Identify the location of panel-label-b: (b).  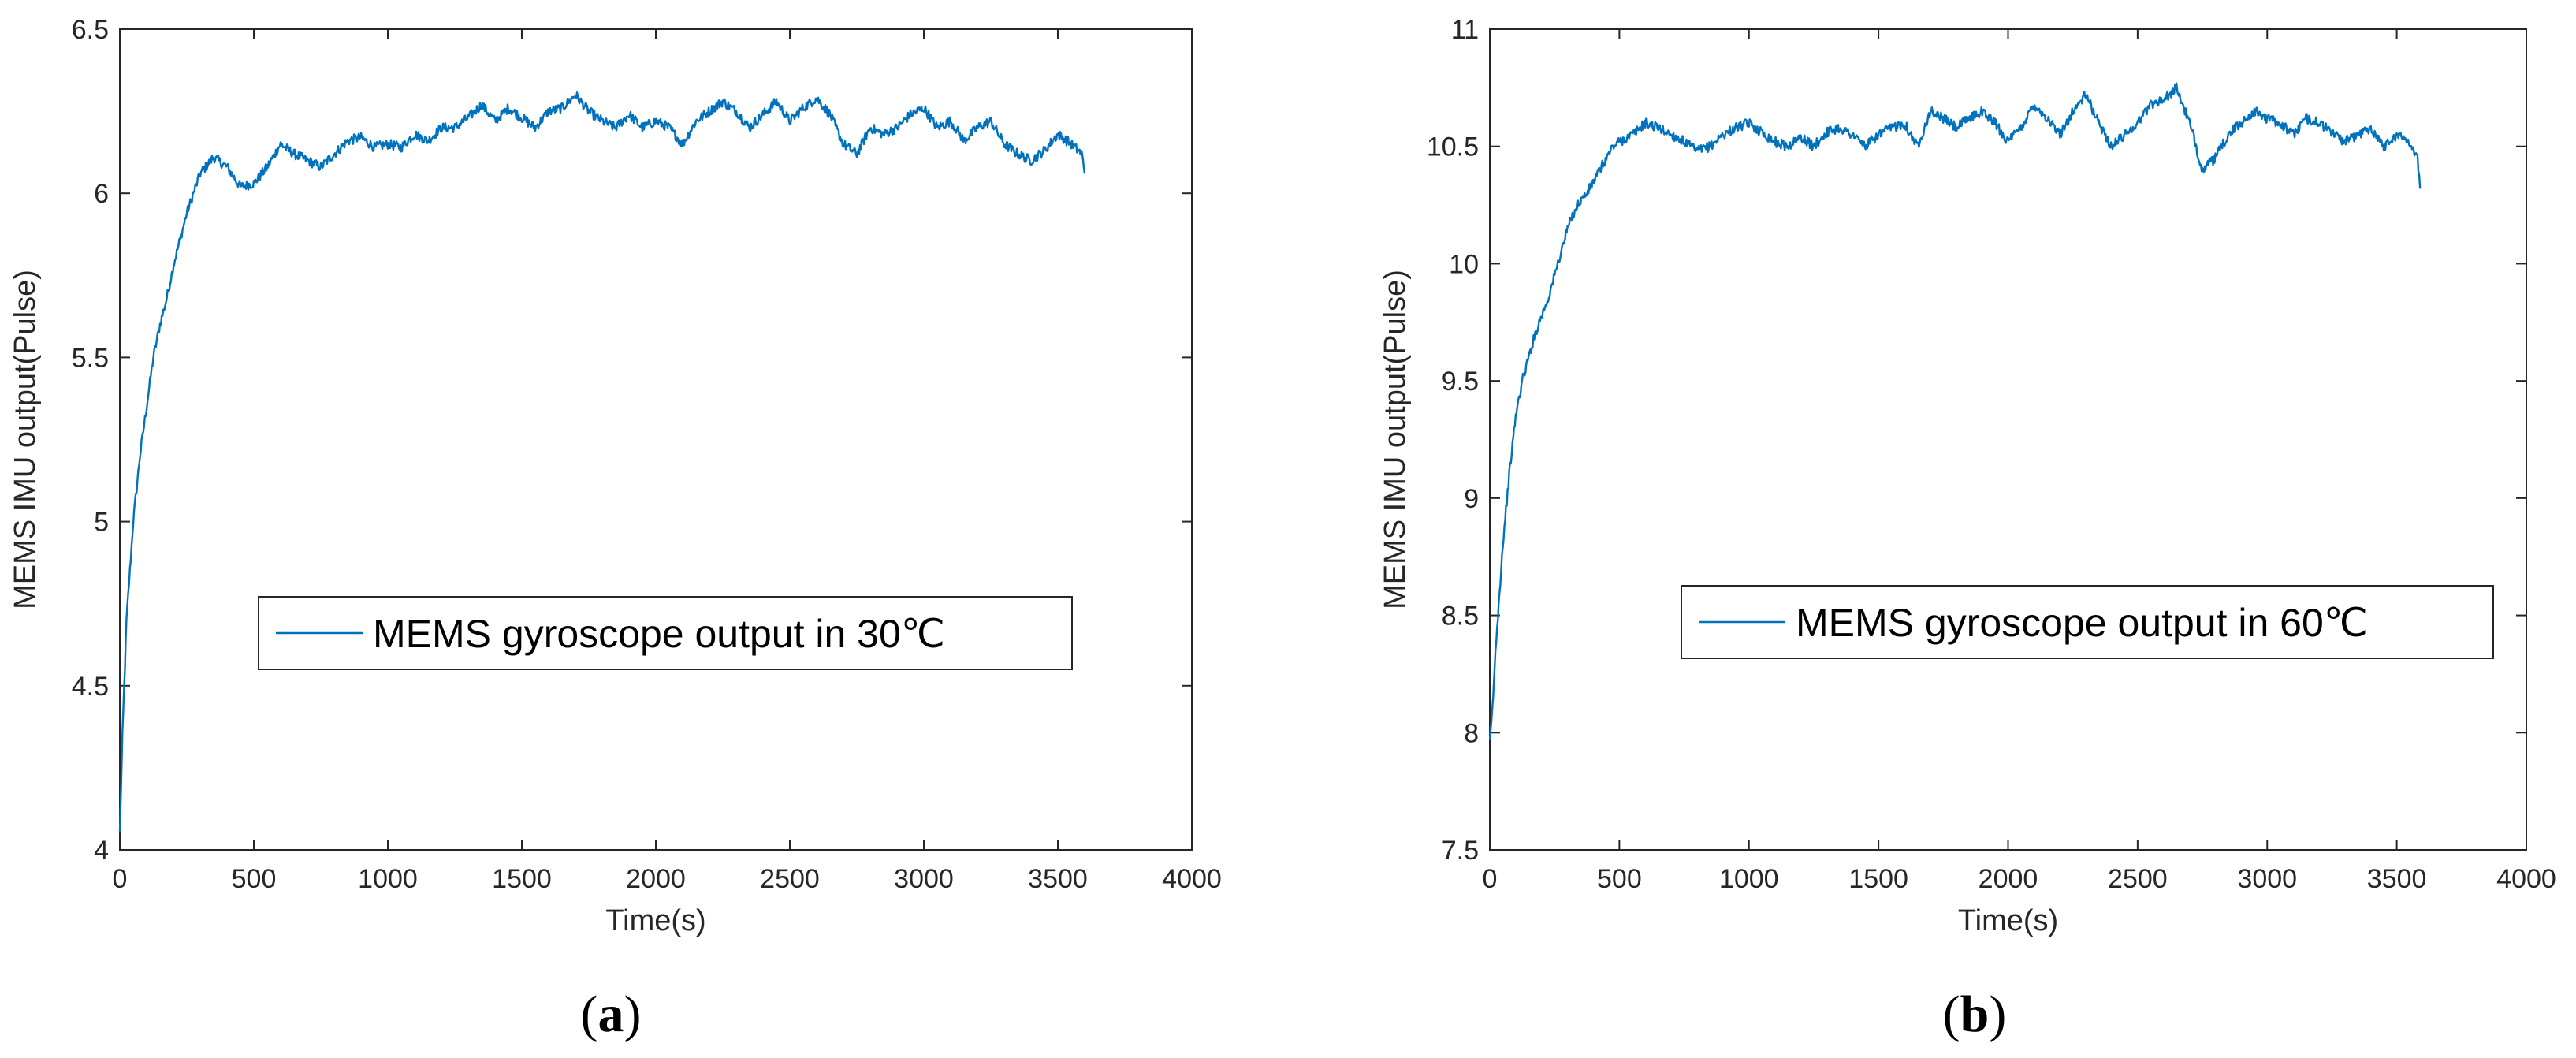
(1975, 1014).